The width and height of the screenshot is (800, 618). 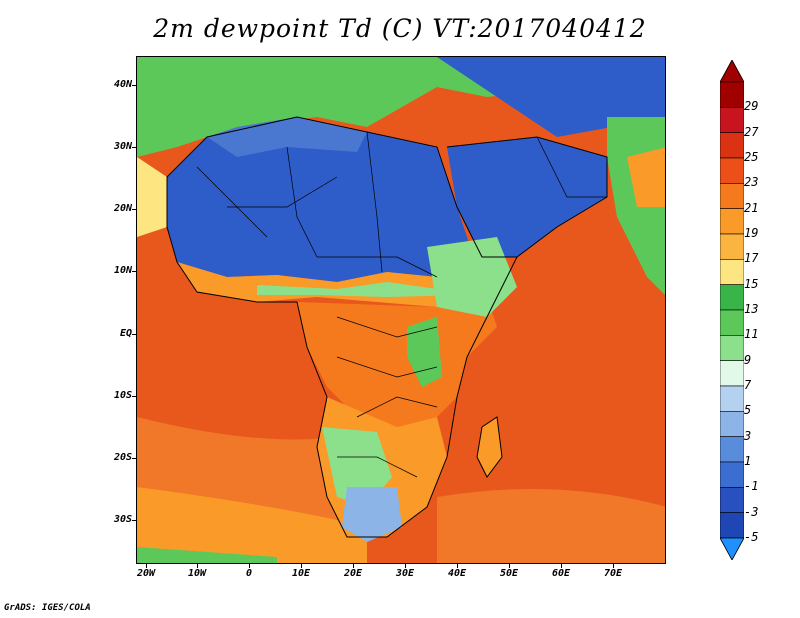 I want to click on grads-credit: GrADS: IGES/COLA, so click(x=47, y=608).